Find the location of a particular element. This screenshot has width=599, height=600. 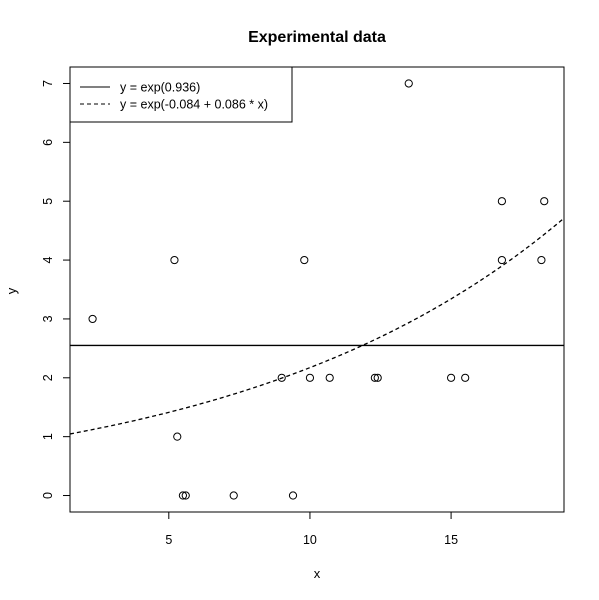

y-axis-label: y is located at coordinates (11, 290).